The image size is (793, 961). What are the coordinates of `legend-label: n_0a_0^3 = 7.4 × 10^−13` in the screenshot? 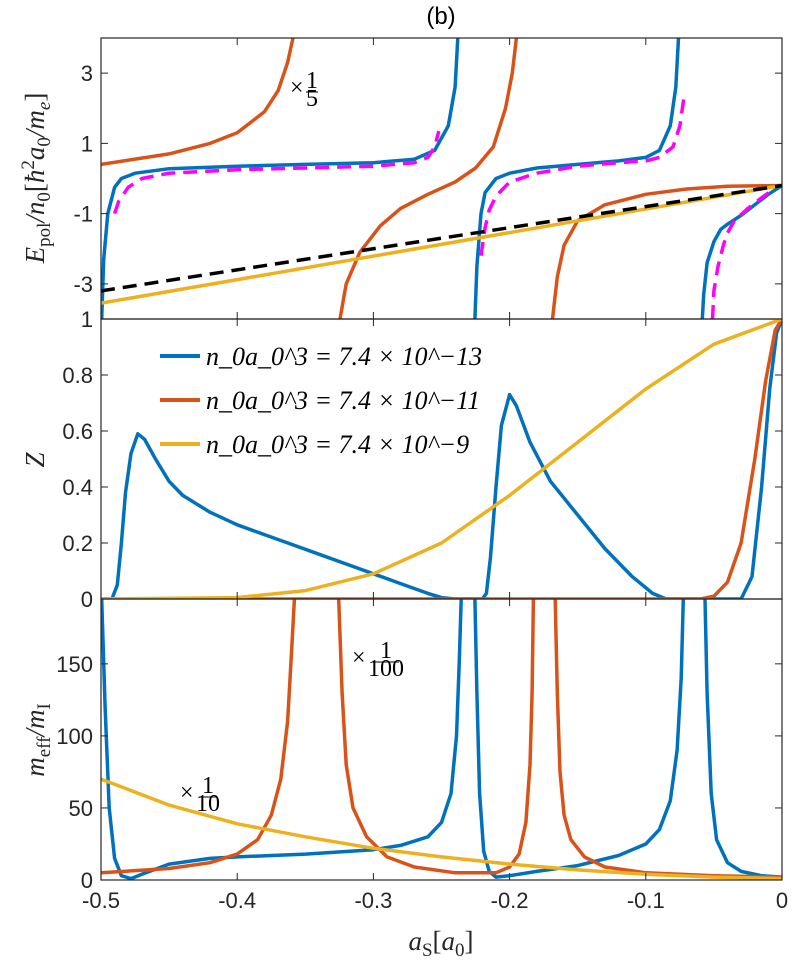 It's located at (344, 356).